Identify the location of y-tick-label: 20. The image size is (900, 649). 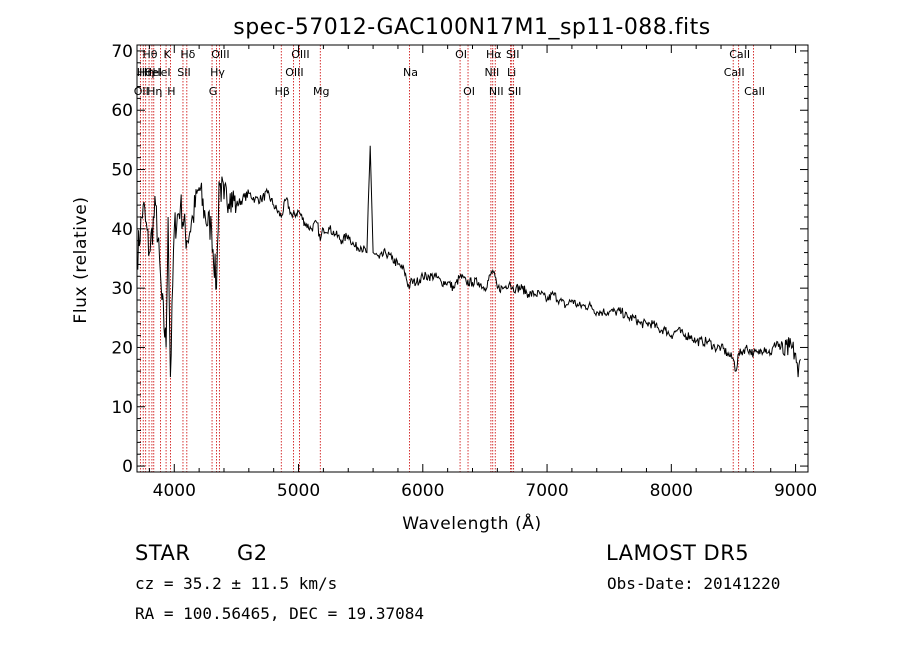
(122, 348).